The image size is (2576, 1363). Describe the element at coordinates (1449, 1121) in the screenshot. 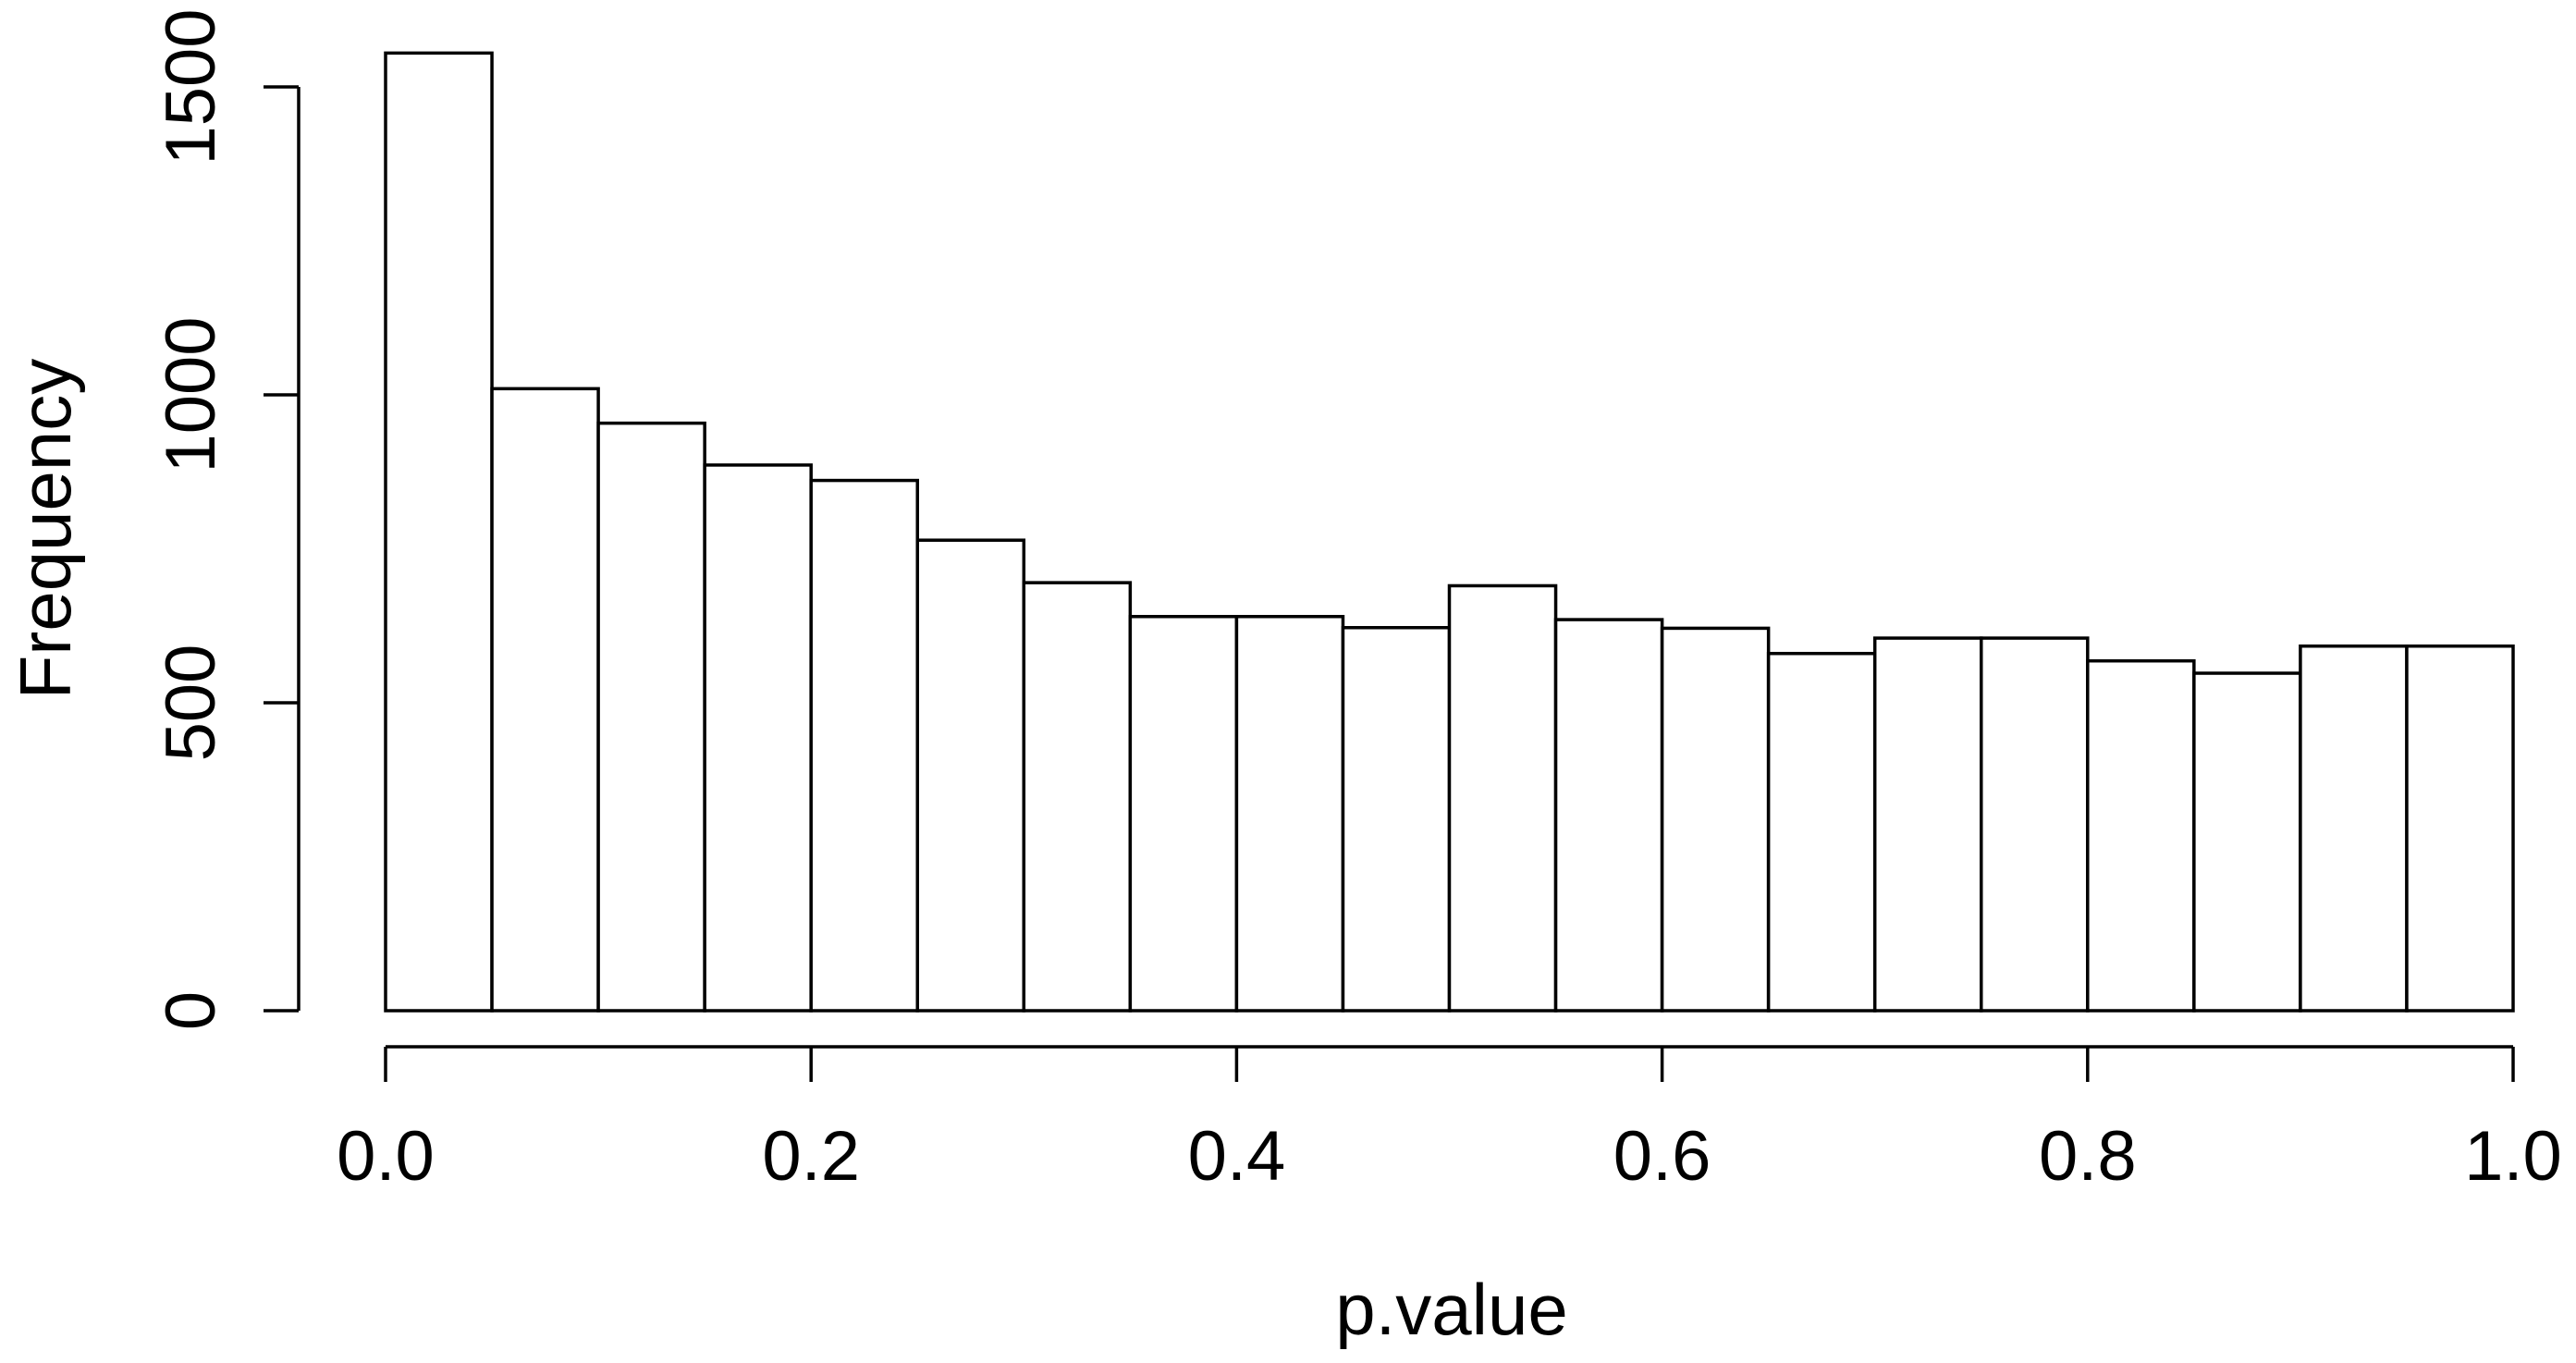

I see `x-axis-group: 0.0 0.2 0.4 0.6 0.8 1.0` at that location.